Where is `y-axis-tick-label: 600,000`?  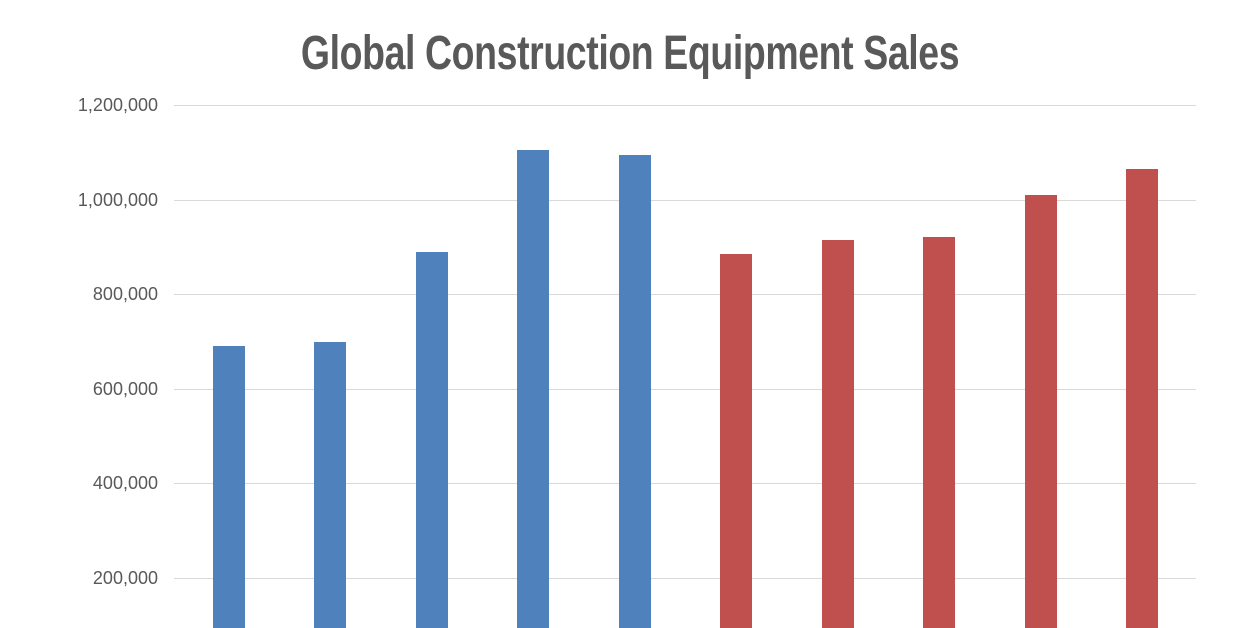
y-axis-tick-label: 600,000 is located at coordinates (125, 389).